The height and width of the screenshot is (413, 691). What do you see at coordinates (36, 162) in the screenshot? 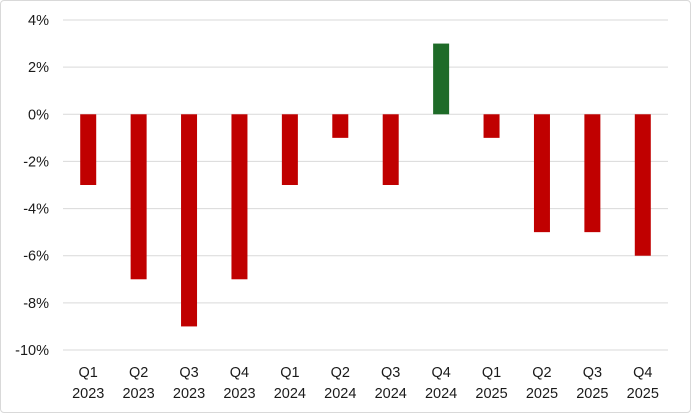
I see `y-tick-label: -2%` at bounding box center [36, 162].